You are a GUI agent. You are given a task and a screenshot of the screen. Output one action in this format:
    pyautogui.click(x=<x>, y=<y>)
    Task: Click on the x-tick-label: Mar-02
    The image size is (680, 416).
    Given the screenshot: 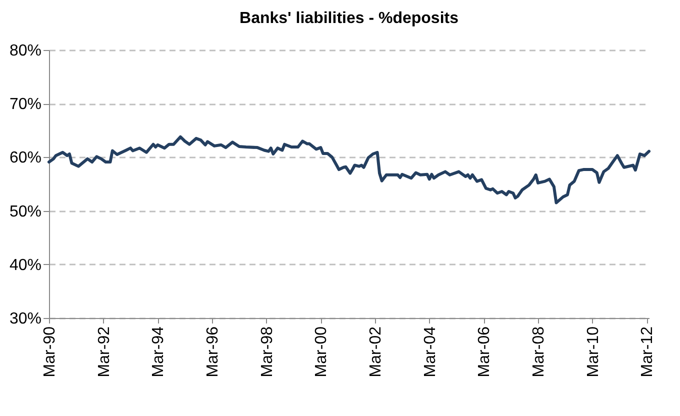 What is the action you would take?
    pyautogui.click(x=375, y=352)
    